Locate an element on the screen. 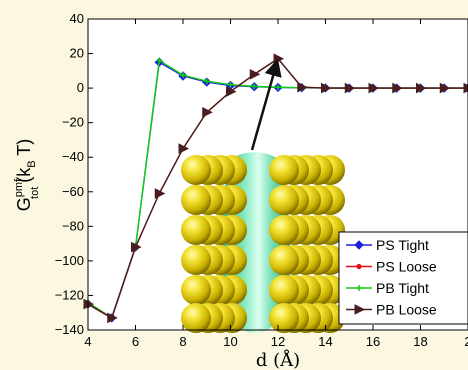 The image size is (468, 370). left-ion-stack is located at coordinates (214, 244).